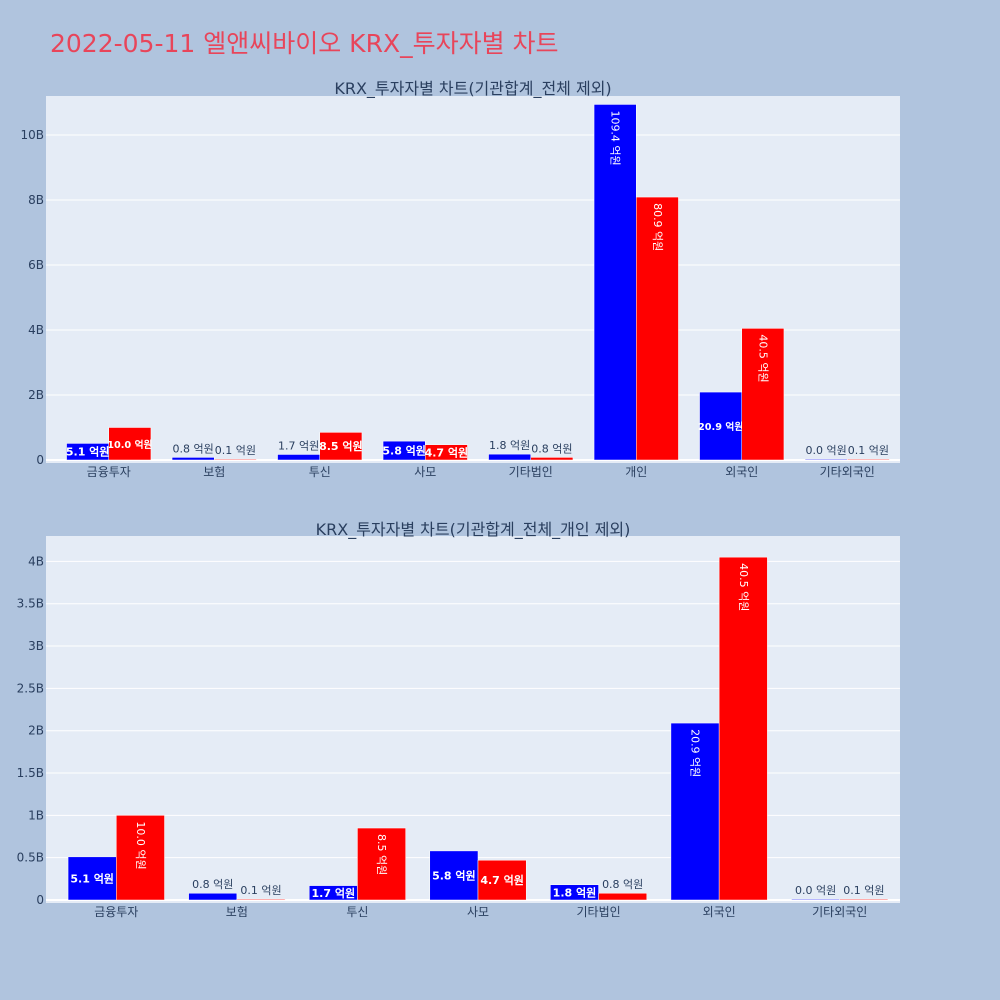  I want to click on y-tick-label: 2.5B, so click(30, 688).